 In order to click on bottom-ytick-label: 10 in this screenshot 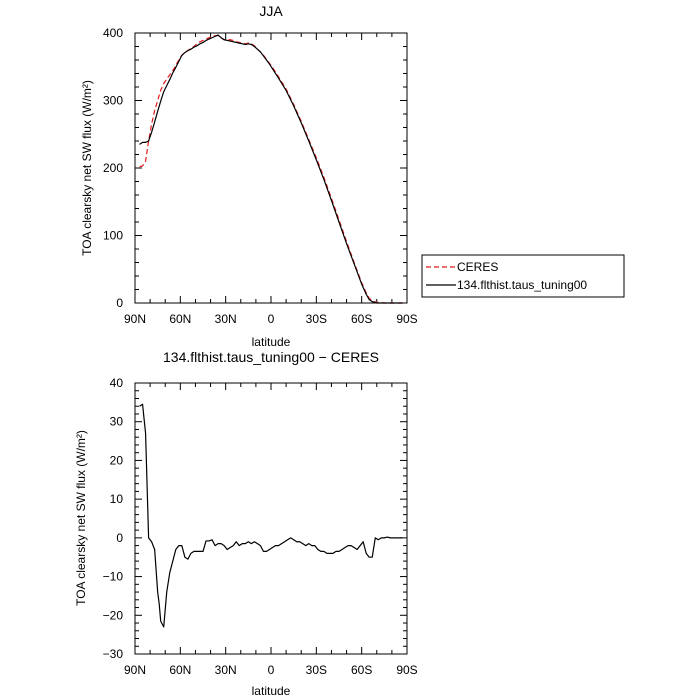, I will do `click(117, 499)`.